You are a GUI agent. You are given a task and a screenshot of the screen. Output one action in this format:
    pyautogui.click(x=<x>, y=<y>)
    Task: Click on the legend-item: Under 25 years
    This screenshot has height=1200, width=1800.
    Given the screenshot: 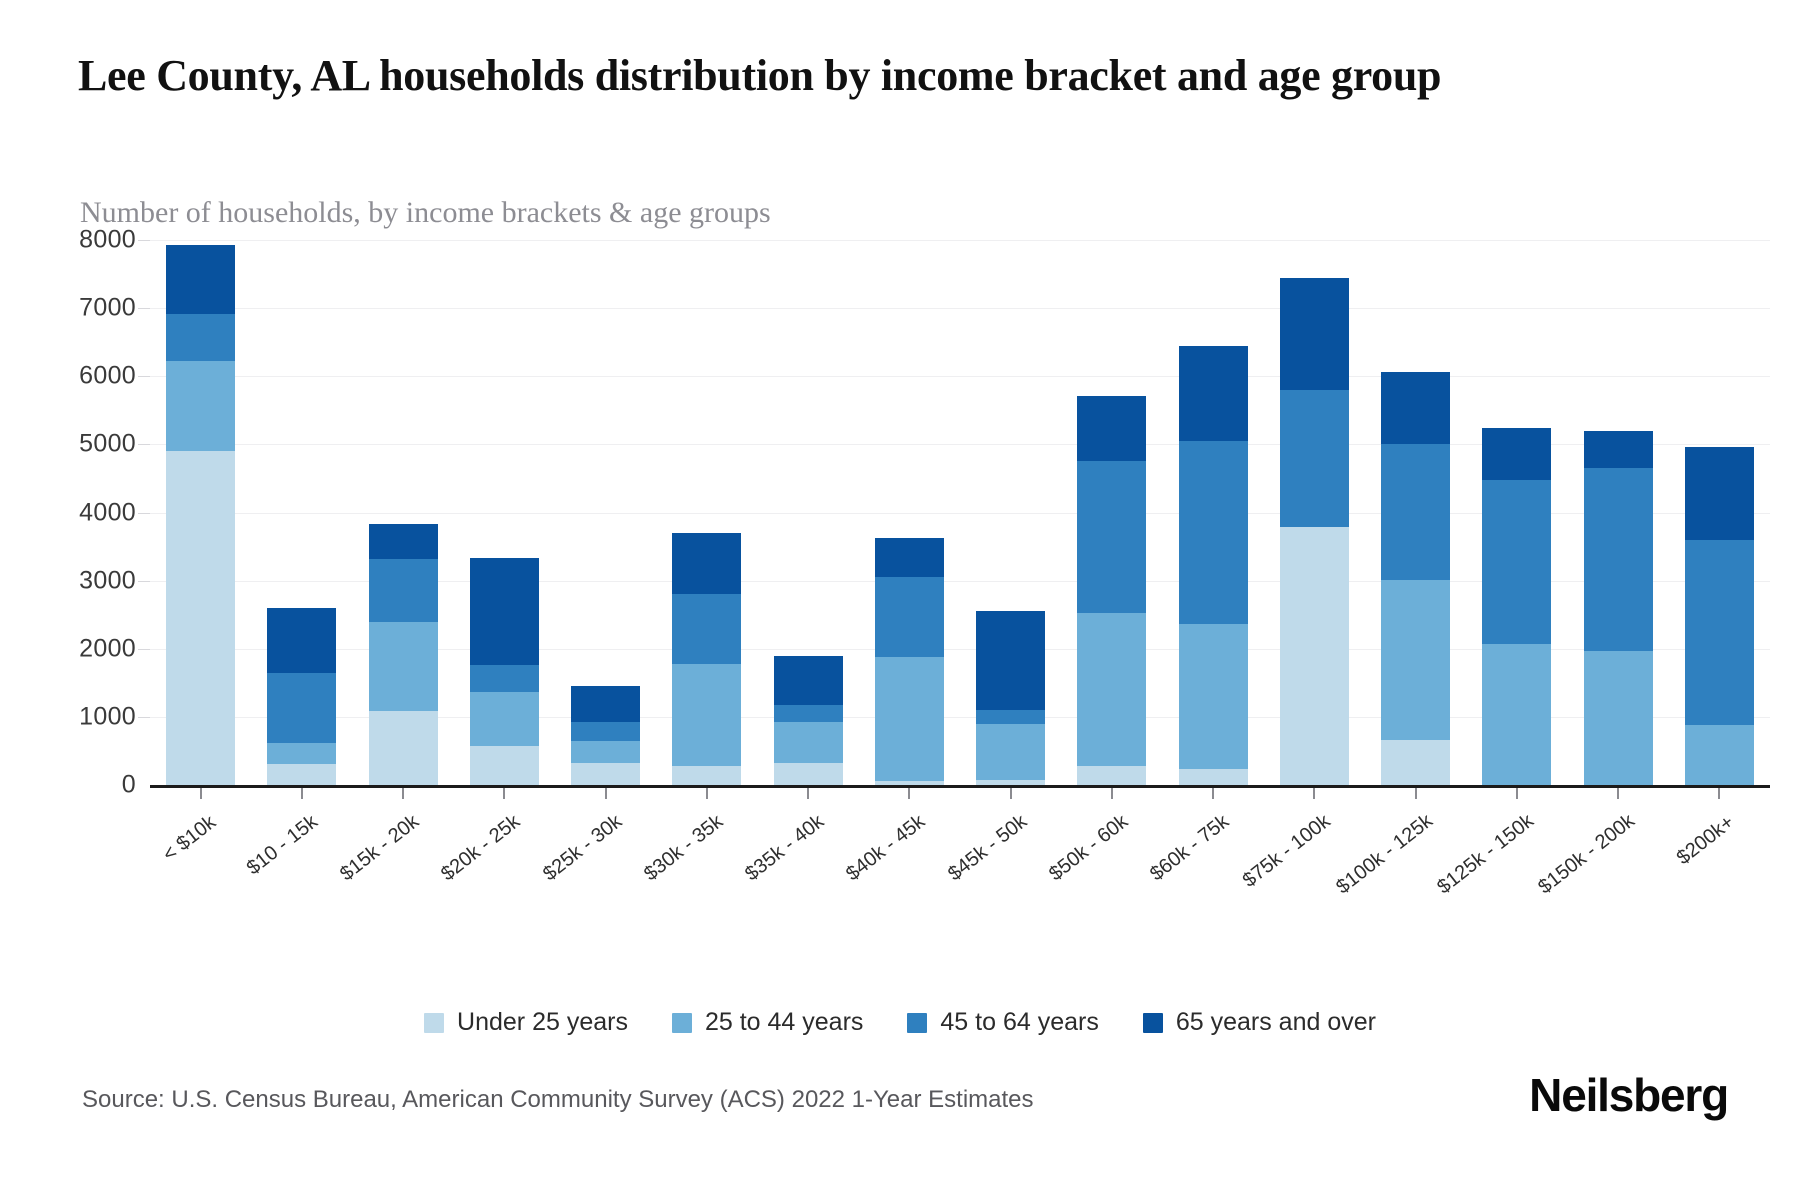 What is the action you would take?
    pyautogui.click(x=526, y=1022)
    